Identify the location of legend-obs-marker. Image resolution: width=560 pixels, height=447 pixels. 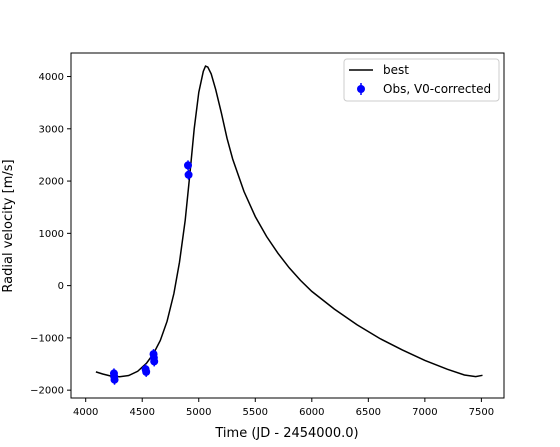
(361, 89).